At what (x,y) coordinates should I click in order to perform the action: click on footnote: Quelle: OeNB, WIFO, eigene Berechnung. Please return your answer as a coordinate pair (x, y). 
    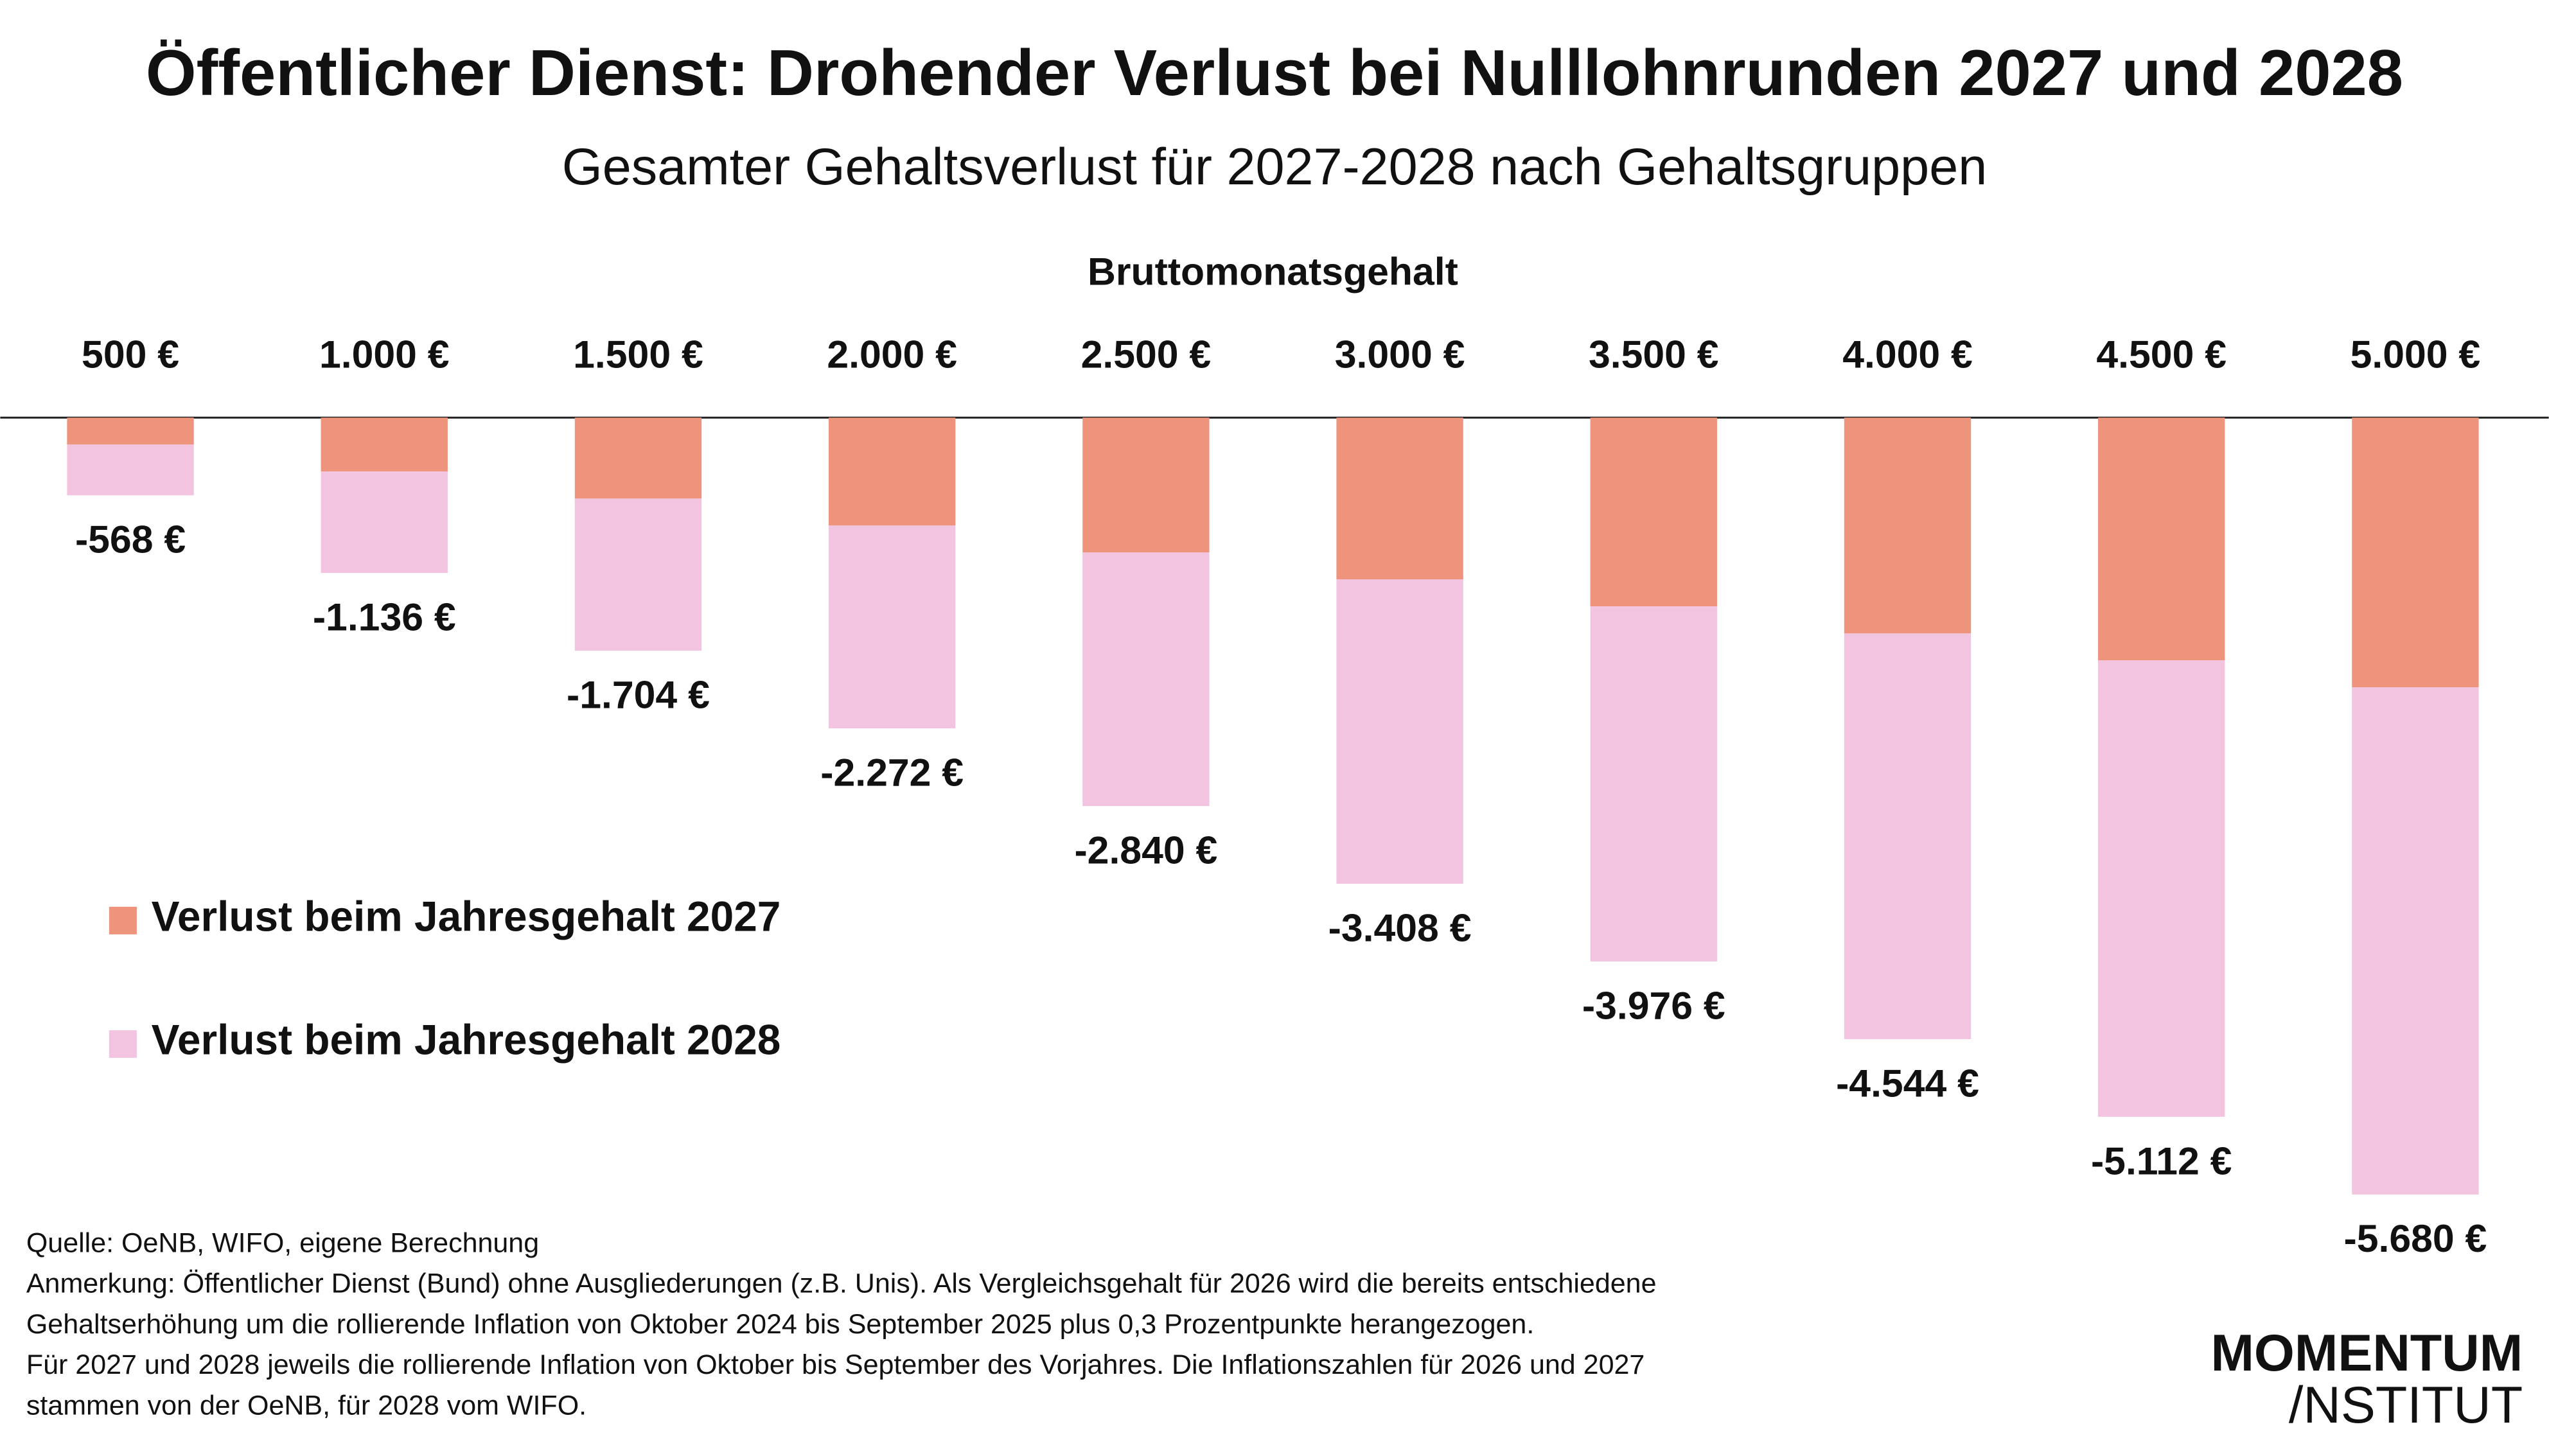
    Looking at the image, I should click on (282, 1242).